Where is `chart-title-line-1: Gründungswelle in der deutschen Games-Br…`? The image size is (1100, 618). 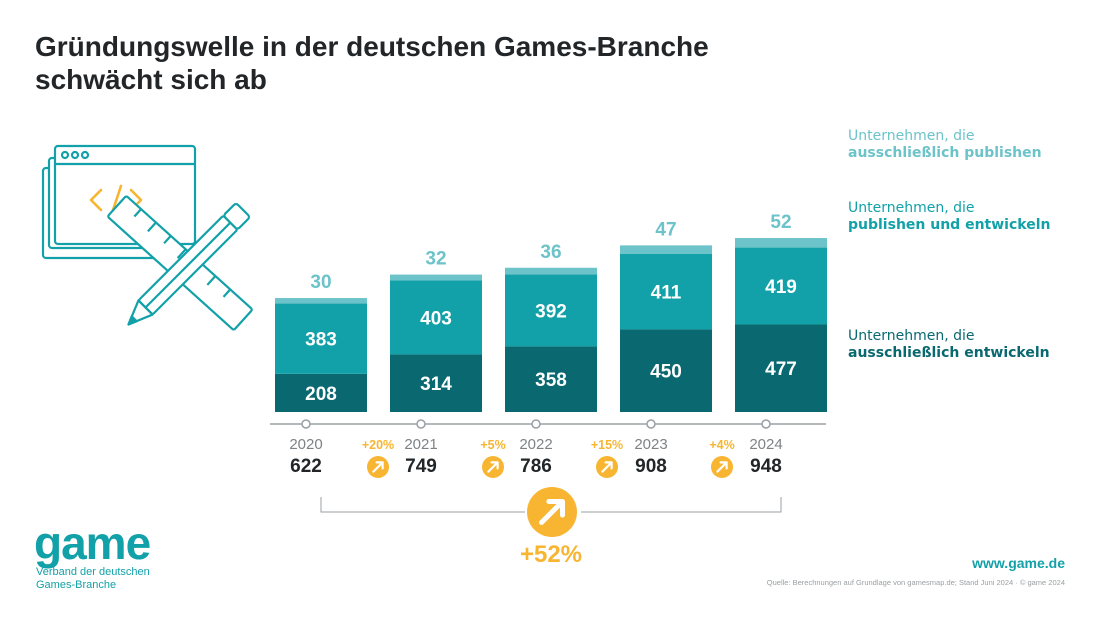 chart-title-line-1: Gründungswelle in der deutschen Games-Br… is located at coordinates (372, 46).